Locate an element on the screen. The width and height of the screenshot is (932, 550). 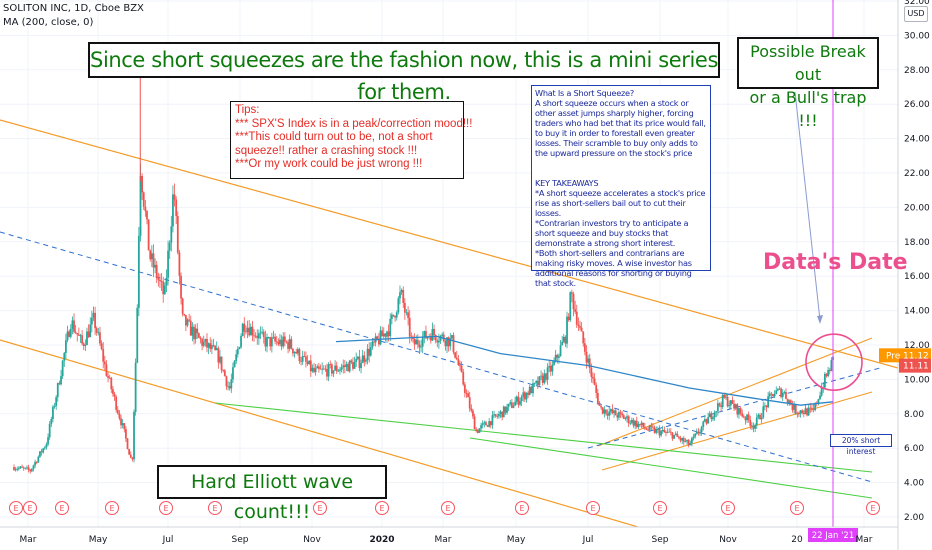
time-tick-label: 20 is located at coordinates (797, 540).